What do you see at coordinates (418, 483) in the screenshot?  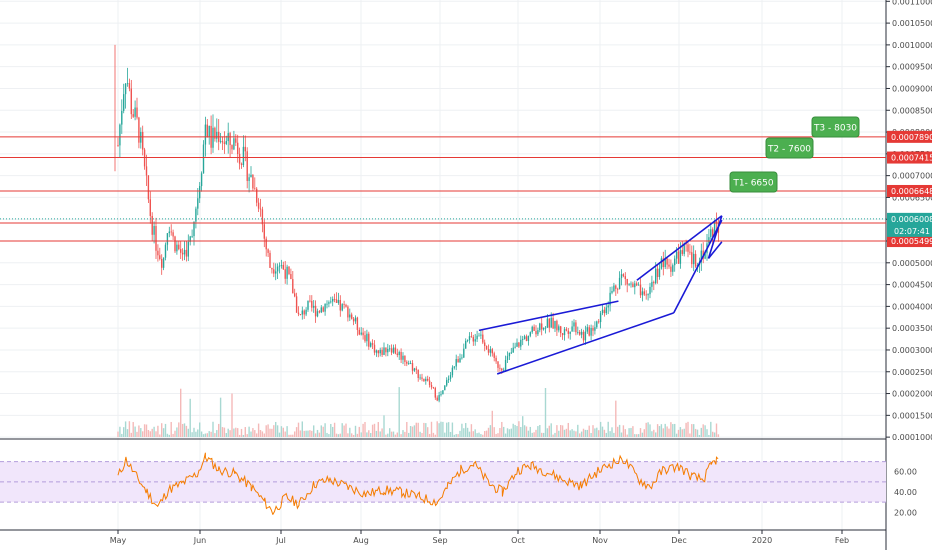 I see `rsi-line` at bounding box center [418, 483].